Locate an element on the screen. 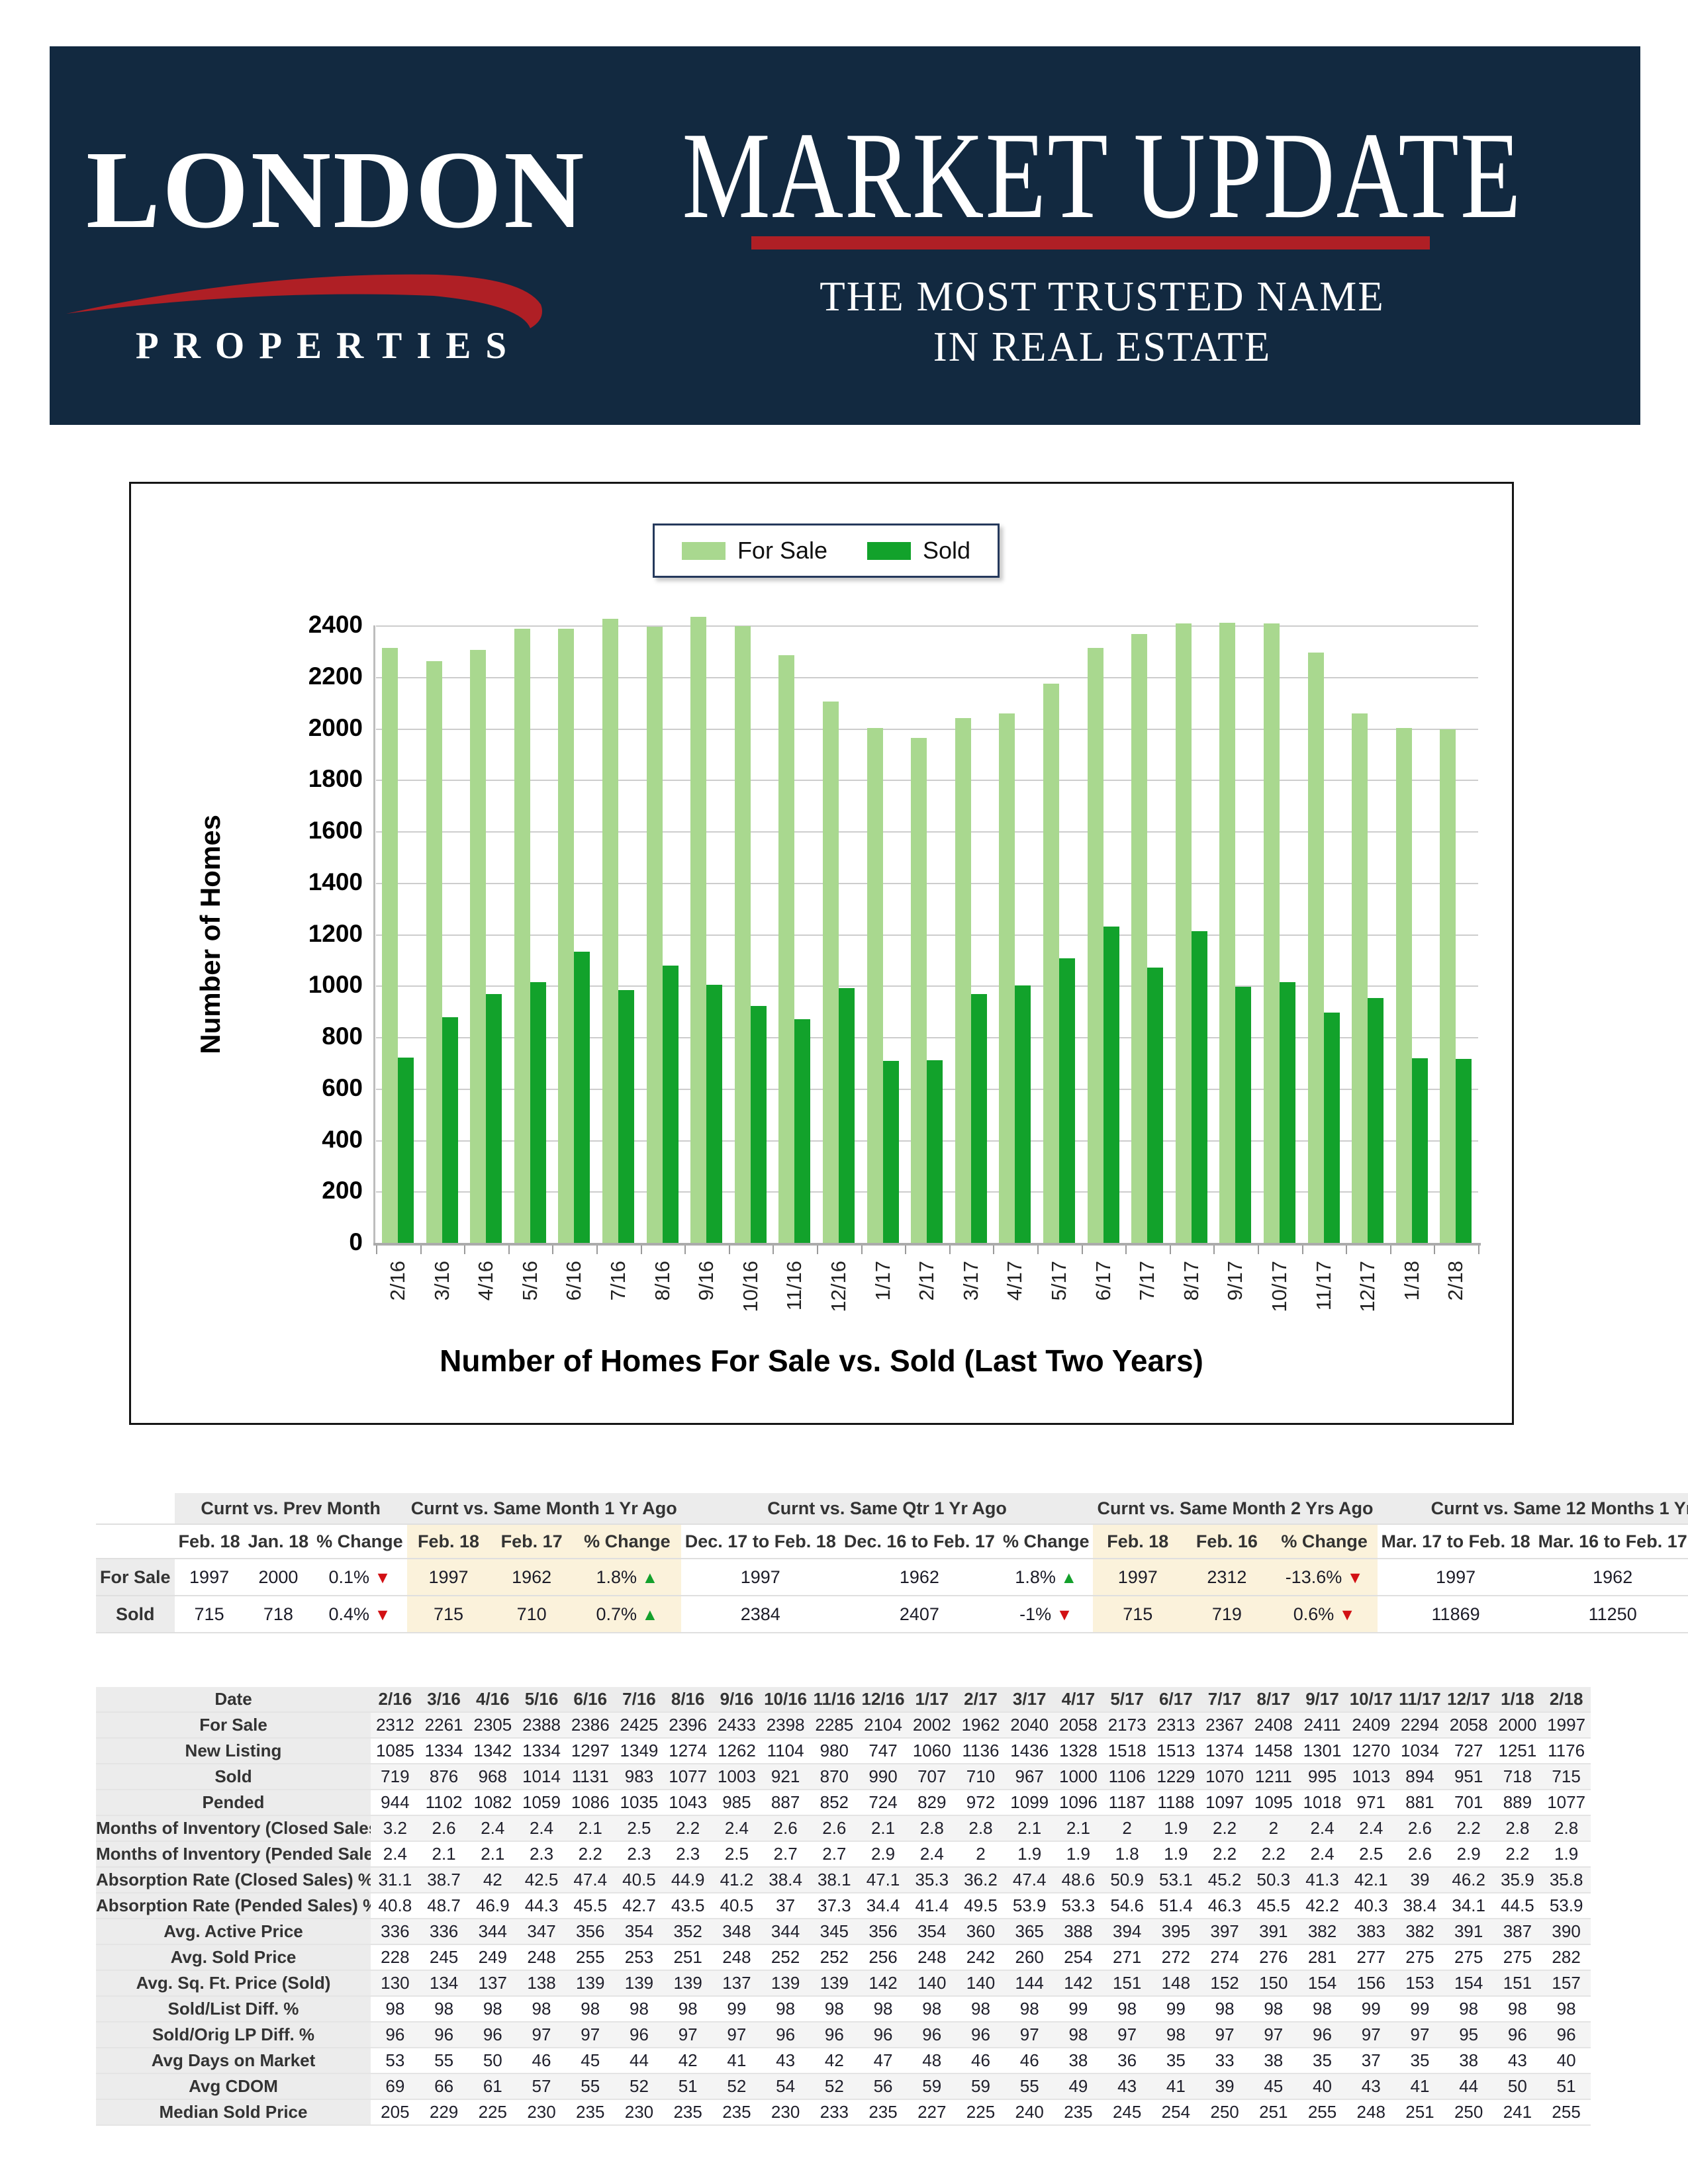  detail-column-header: 11/16 is located at coordinates (834, 1699).